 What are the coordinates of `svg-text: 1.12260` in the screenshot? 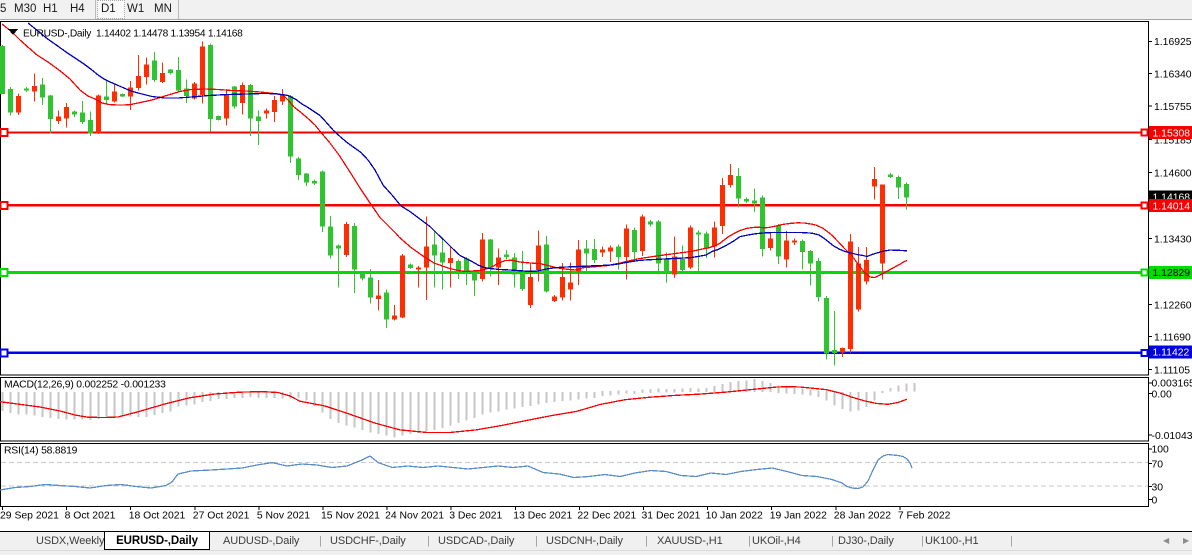 It's located at (1173, 305).